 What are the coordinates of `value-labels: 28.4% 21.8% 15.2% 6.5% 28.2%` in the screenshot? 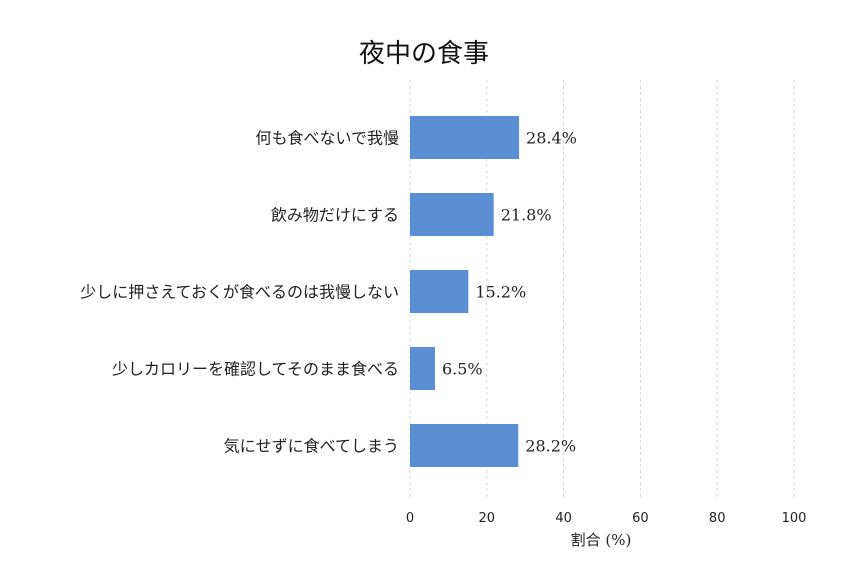 It's located at (509, 292).